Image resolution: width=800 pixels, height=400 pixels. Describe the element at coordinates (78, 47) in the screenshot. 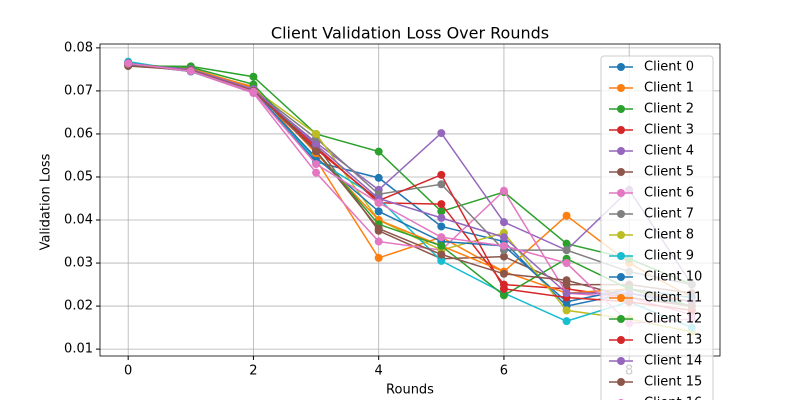

I see `y-tick-label: 0.08` at that location.